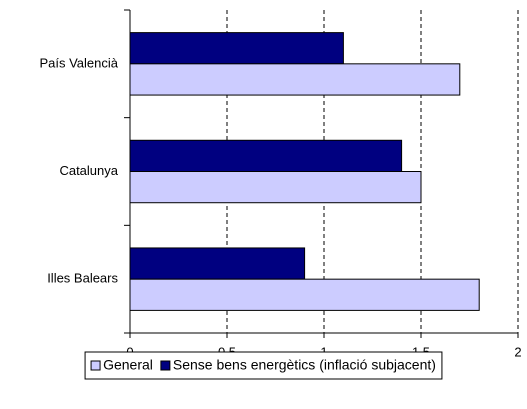 This screenshot has width=527, height=409. What do you see at coordinates (128, 365) in the screenshot?
I see `legend-label: General` at bounding box center [128, 365].